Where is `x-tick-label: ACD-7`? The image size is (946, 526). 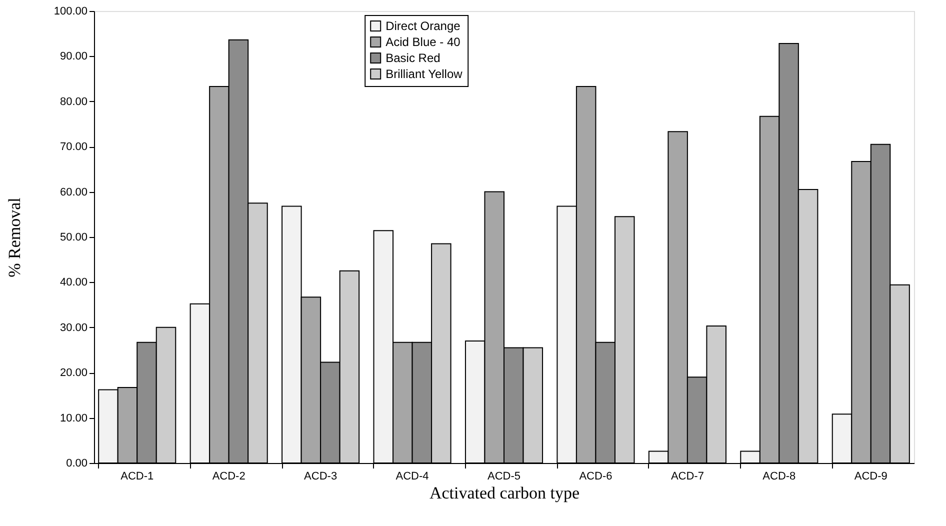
x-tick-label: ACD-7 is located at coordinates (687, 476).